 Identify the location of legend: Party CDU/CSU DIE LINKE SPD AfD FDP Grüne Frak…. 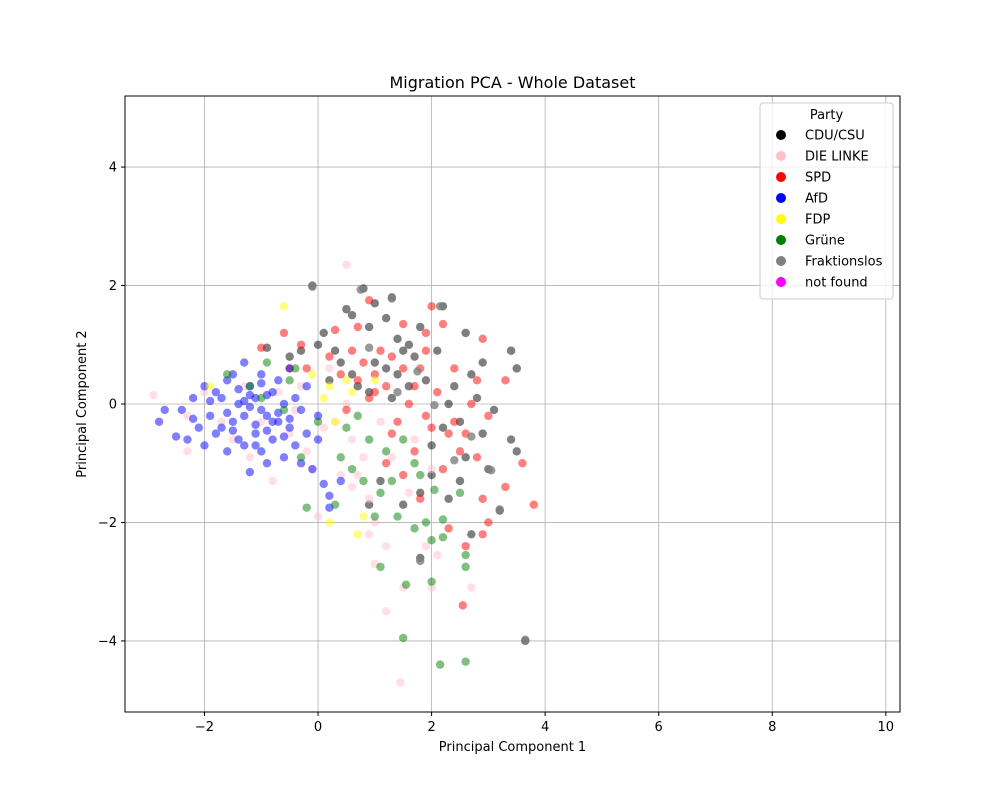
(826, 201).